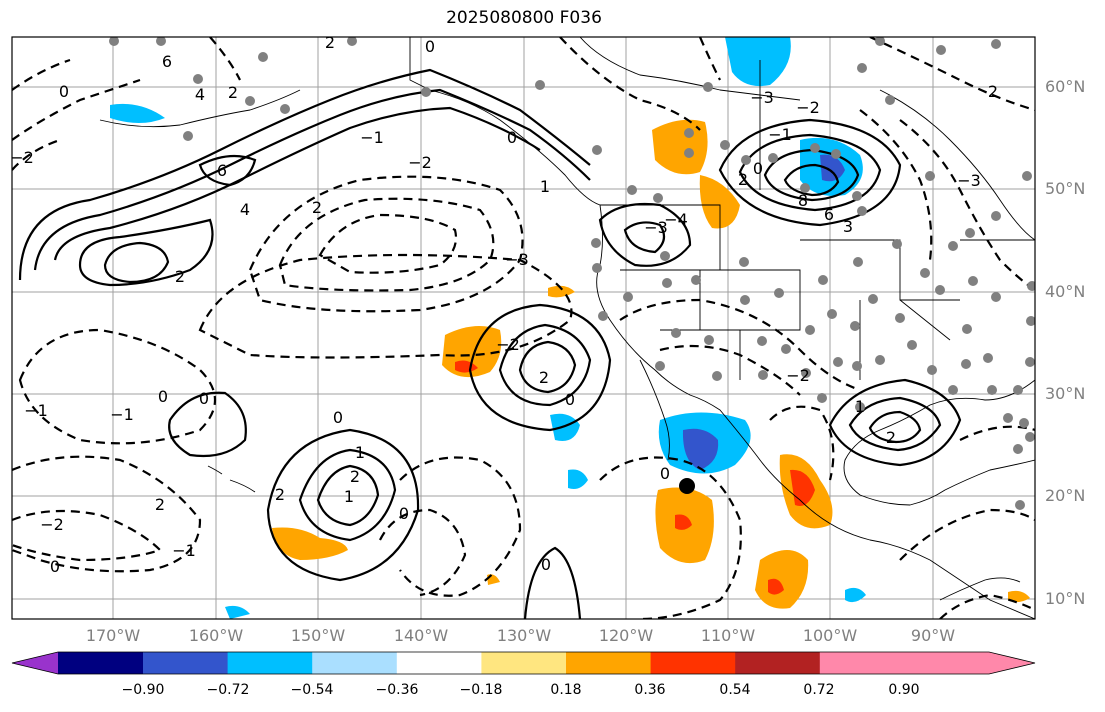  I want to click on lon-label-150w: 150°W, so click(318, 635).